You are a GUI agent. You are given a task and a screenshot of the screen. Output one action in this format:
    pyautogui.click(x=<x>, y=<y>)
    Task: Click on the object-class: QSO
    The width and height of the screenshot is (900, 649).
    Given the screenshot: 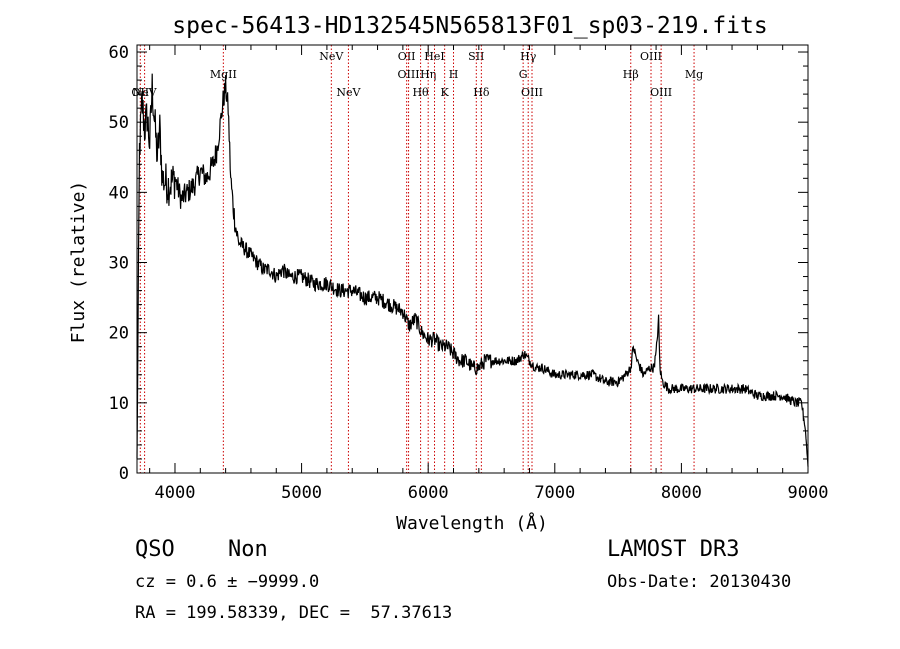 What is the action you would take?
    pyautogui.click(x=155, y=549)
    